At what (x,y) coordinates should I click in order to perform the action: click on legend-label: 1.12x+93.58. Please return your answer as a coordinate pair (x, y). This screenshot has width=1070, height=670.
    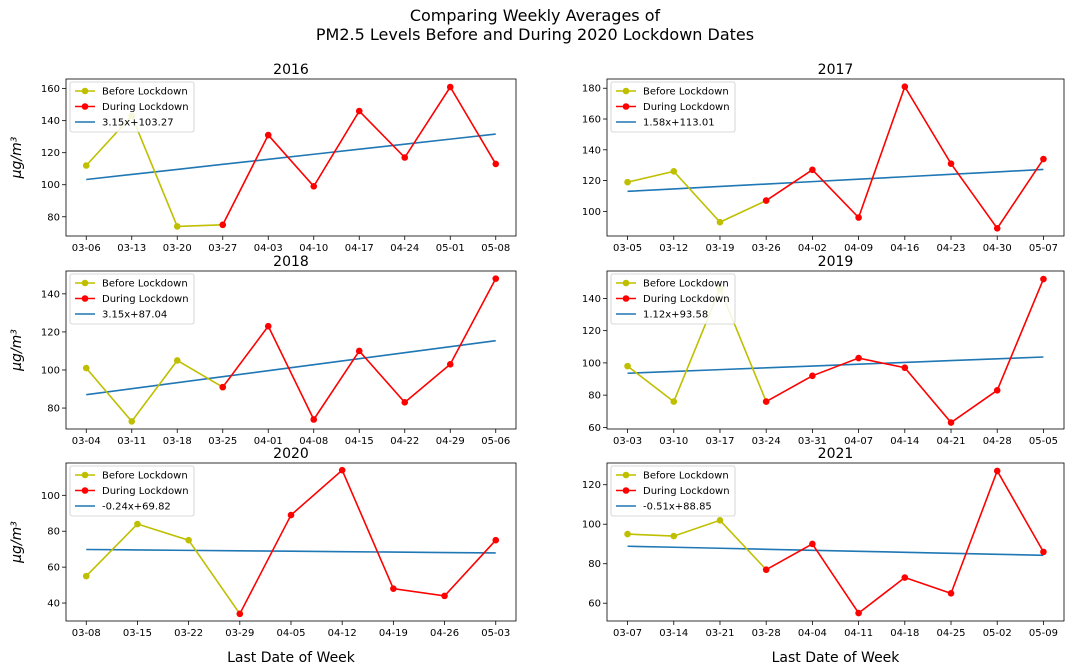
    Looking at the image, I should click on (675, 315).